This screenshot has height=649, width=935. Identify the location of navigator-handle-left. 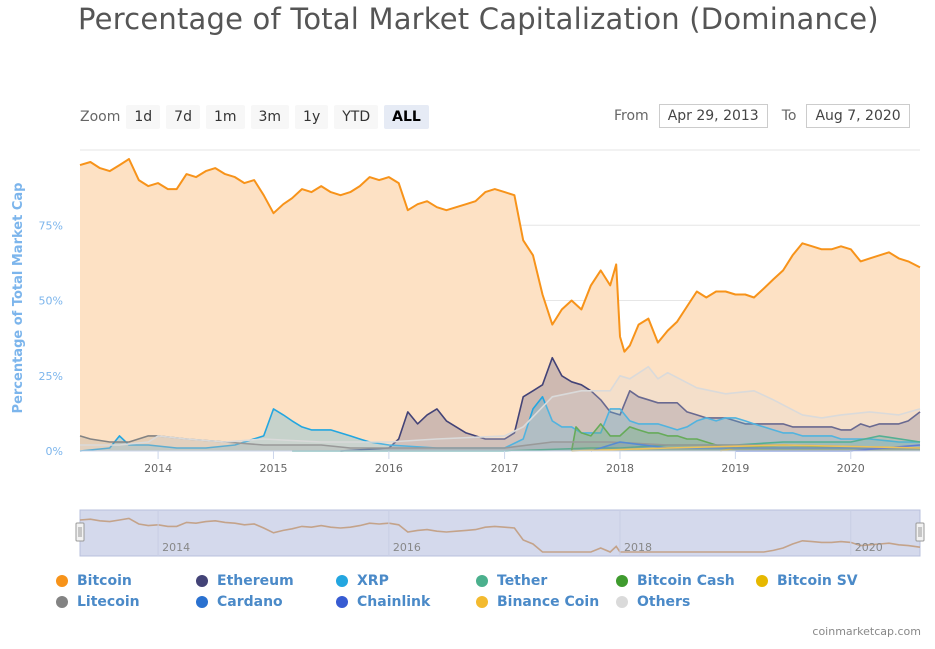
(80, 532).